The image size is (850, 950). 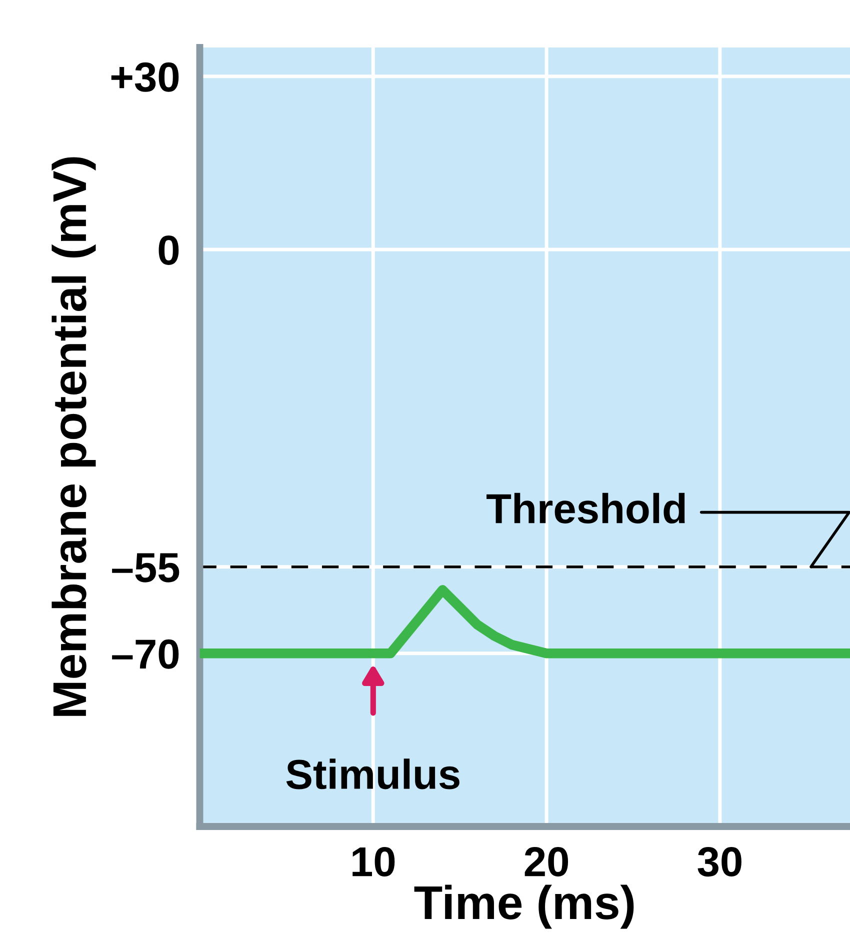 What do you see at coordinates (74, 436) in the screenshot?
I see `y-axis-title: Membrane potential (mV)` at bounding box center [74, 436].